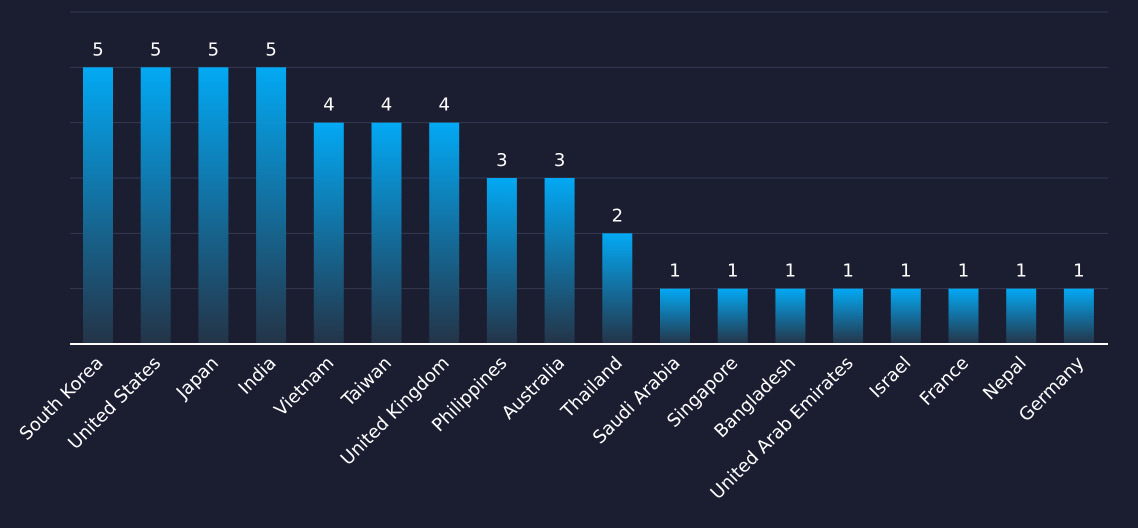 This screenshot has width=1138, height=528. Describe the element at coordinates (197, 378) in the screenshot. I see `x-tick-label: Japan` at that location.